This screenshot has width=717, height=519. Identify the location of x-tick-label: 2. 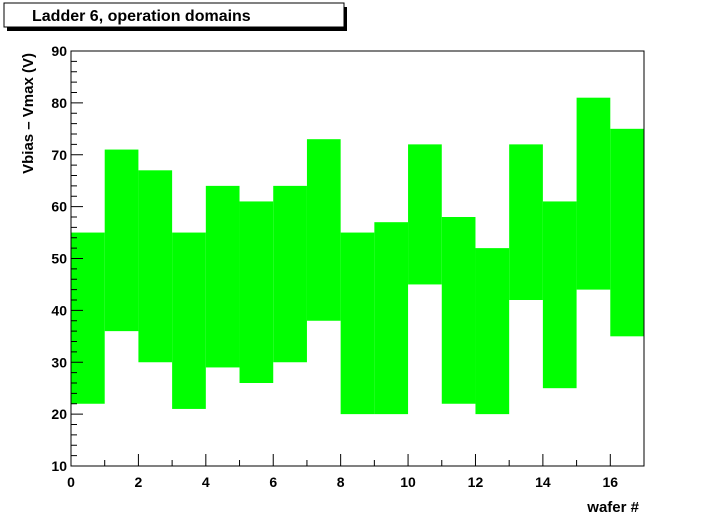
(139, 482).